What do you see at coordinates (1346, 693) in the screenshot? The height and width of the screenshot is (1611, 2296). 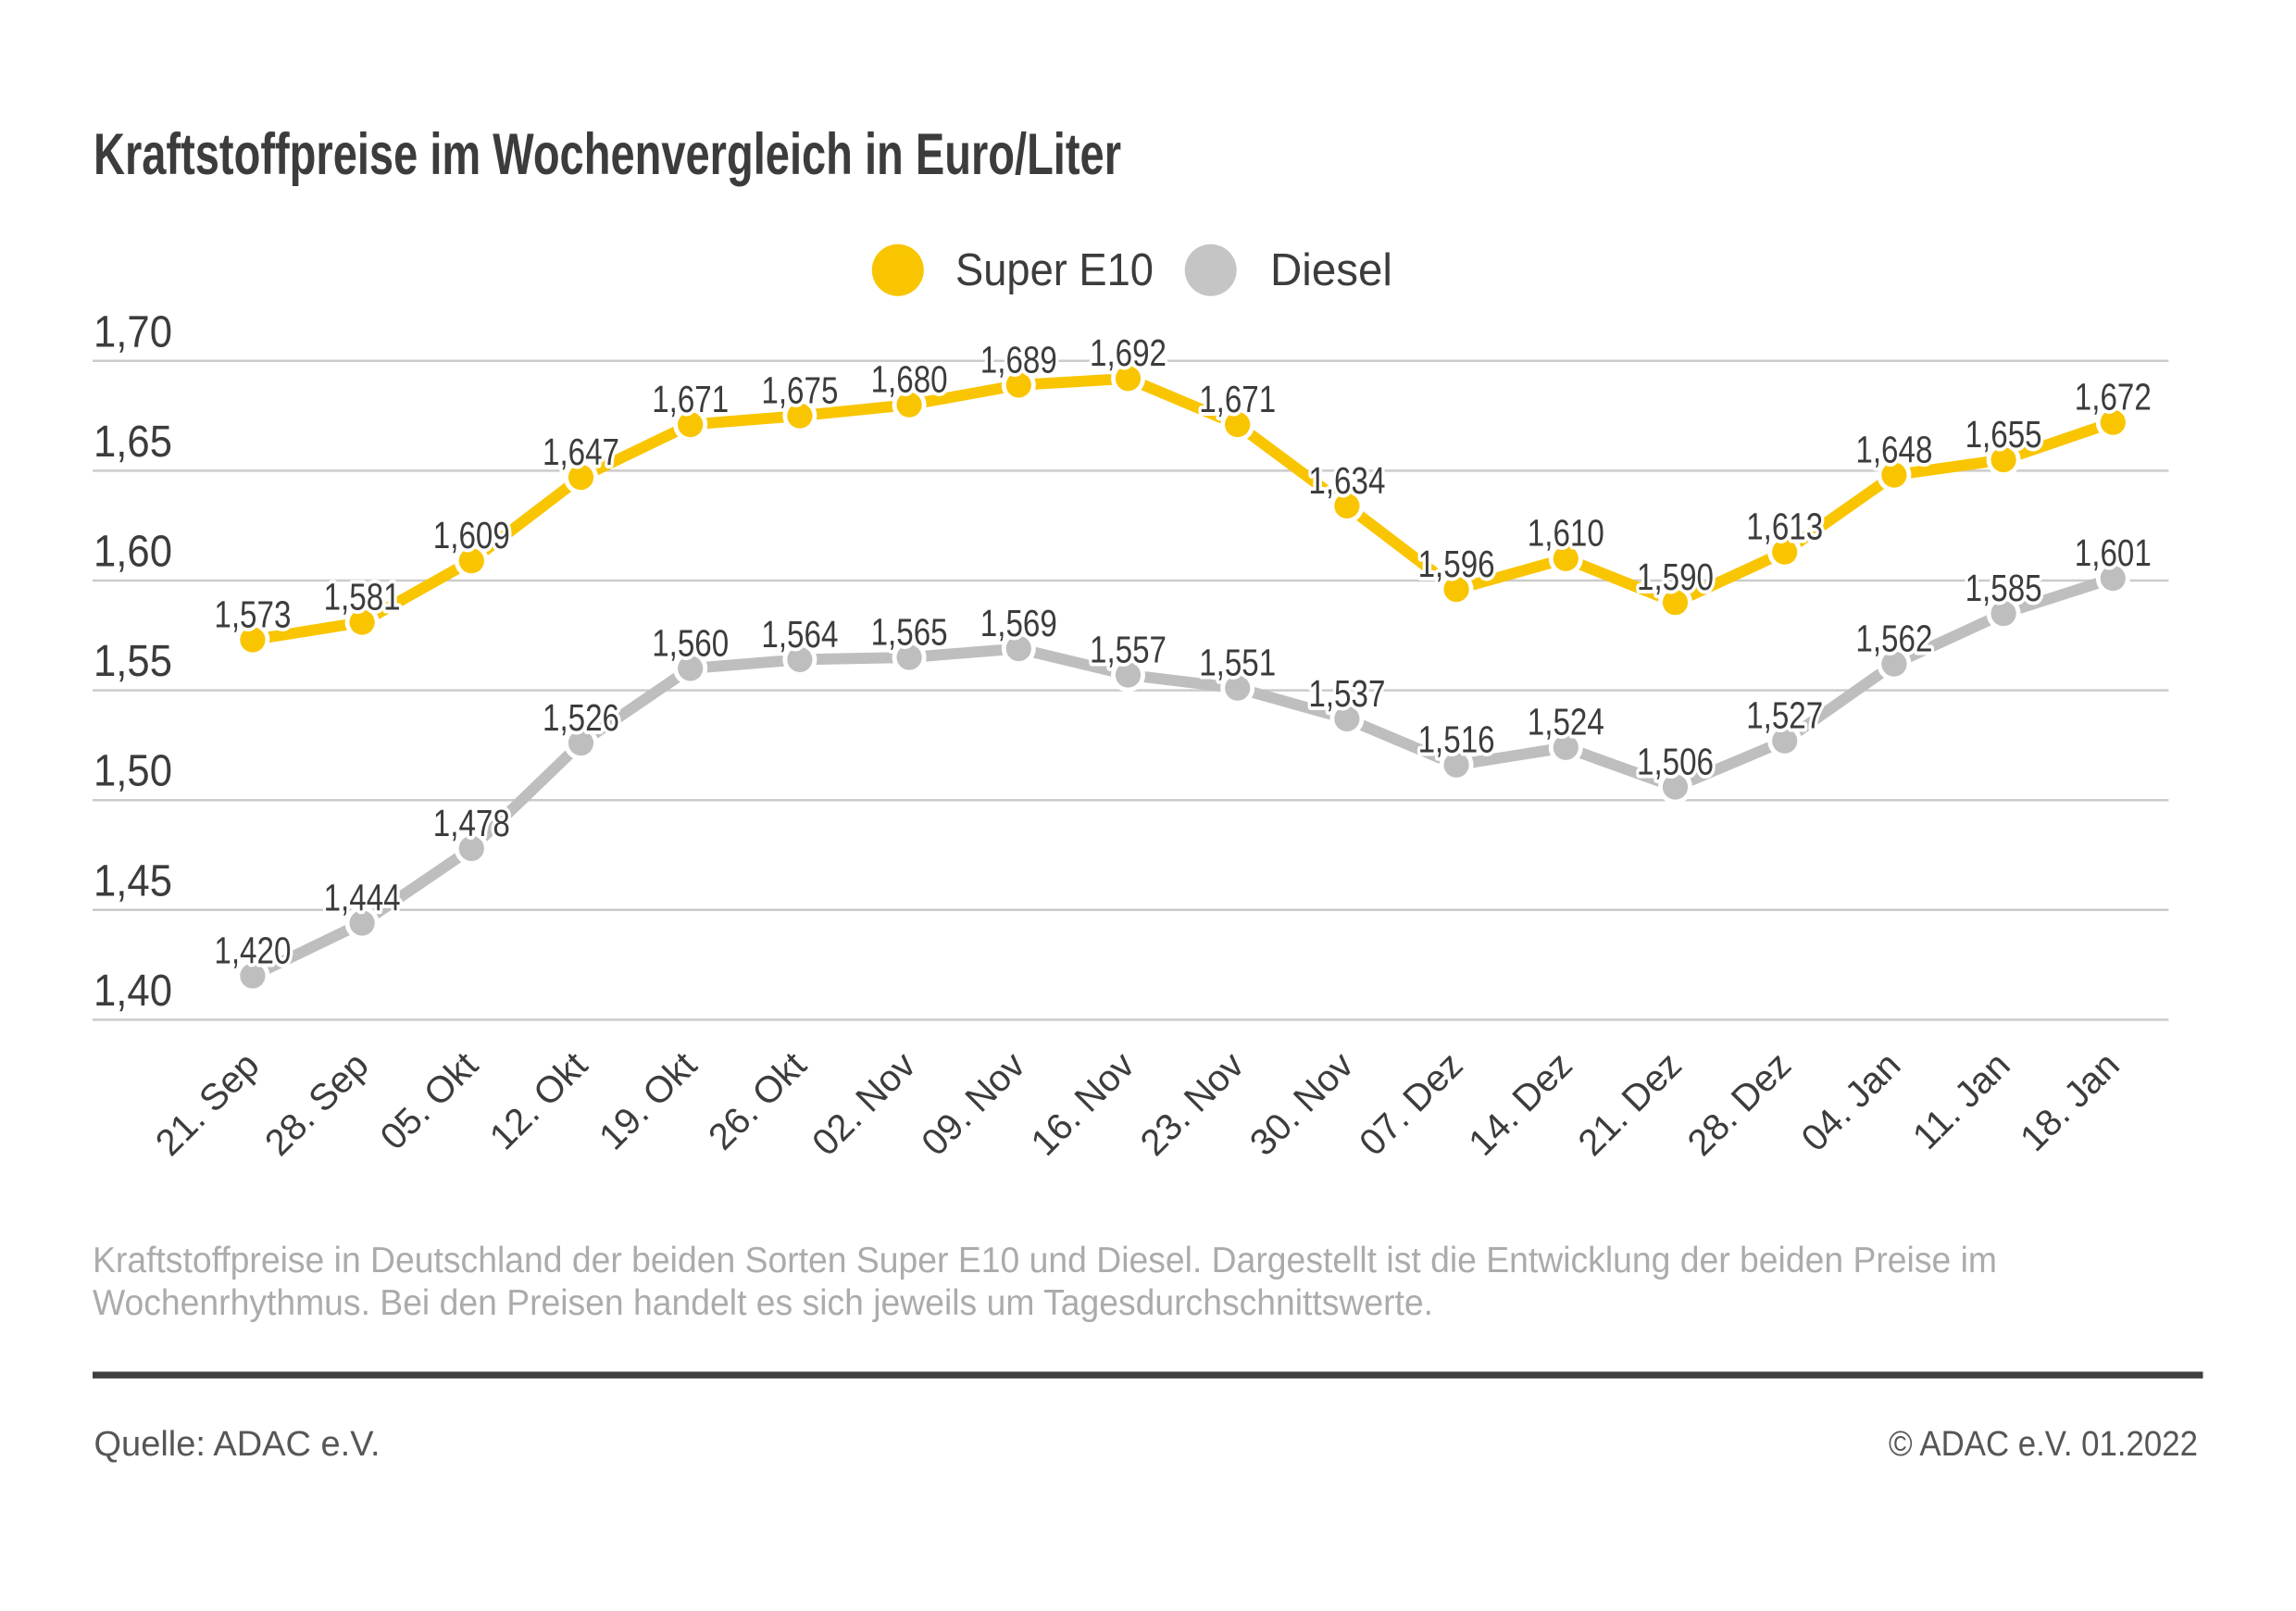 I see `svg-text: 1,537` at bounding box center [1346, 693].